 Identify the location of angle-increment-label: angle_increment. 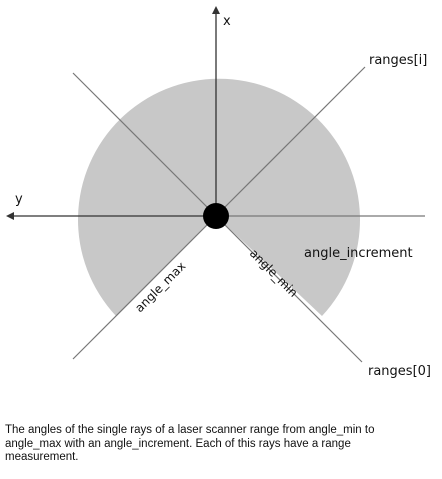
(358, 253).